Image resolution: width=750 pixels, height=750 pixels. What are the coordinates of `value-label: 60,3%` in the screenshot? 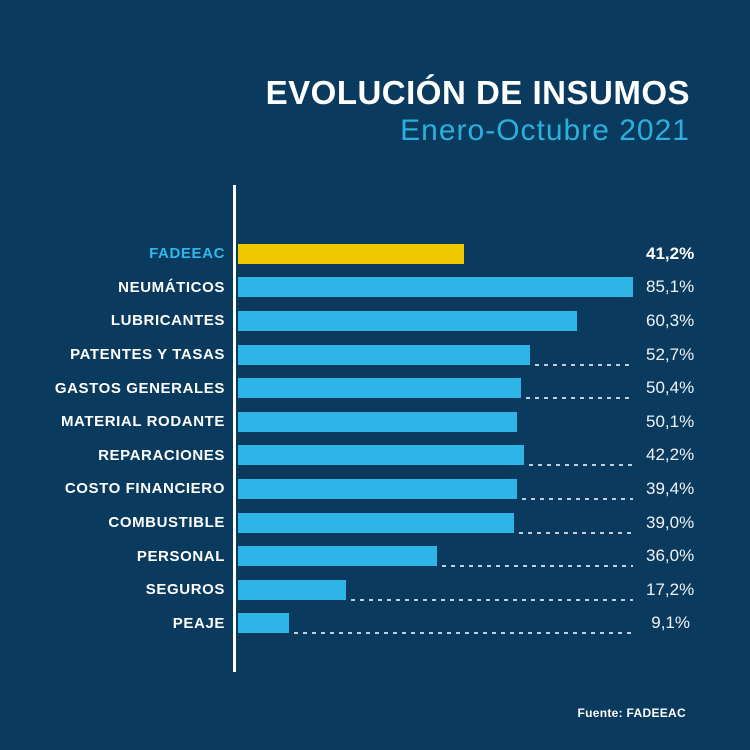 It's located at (670, 320).